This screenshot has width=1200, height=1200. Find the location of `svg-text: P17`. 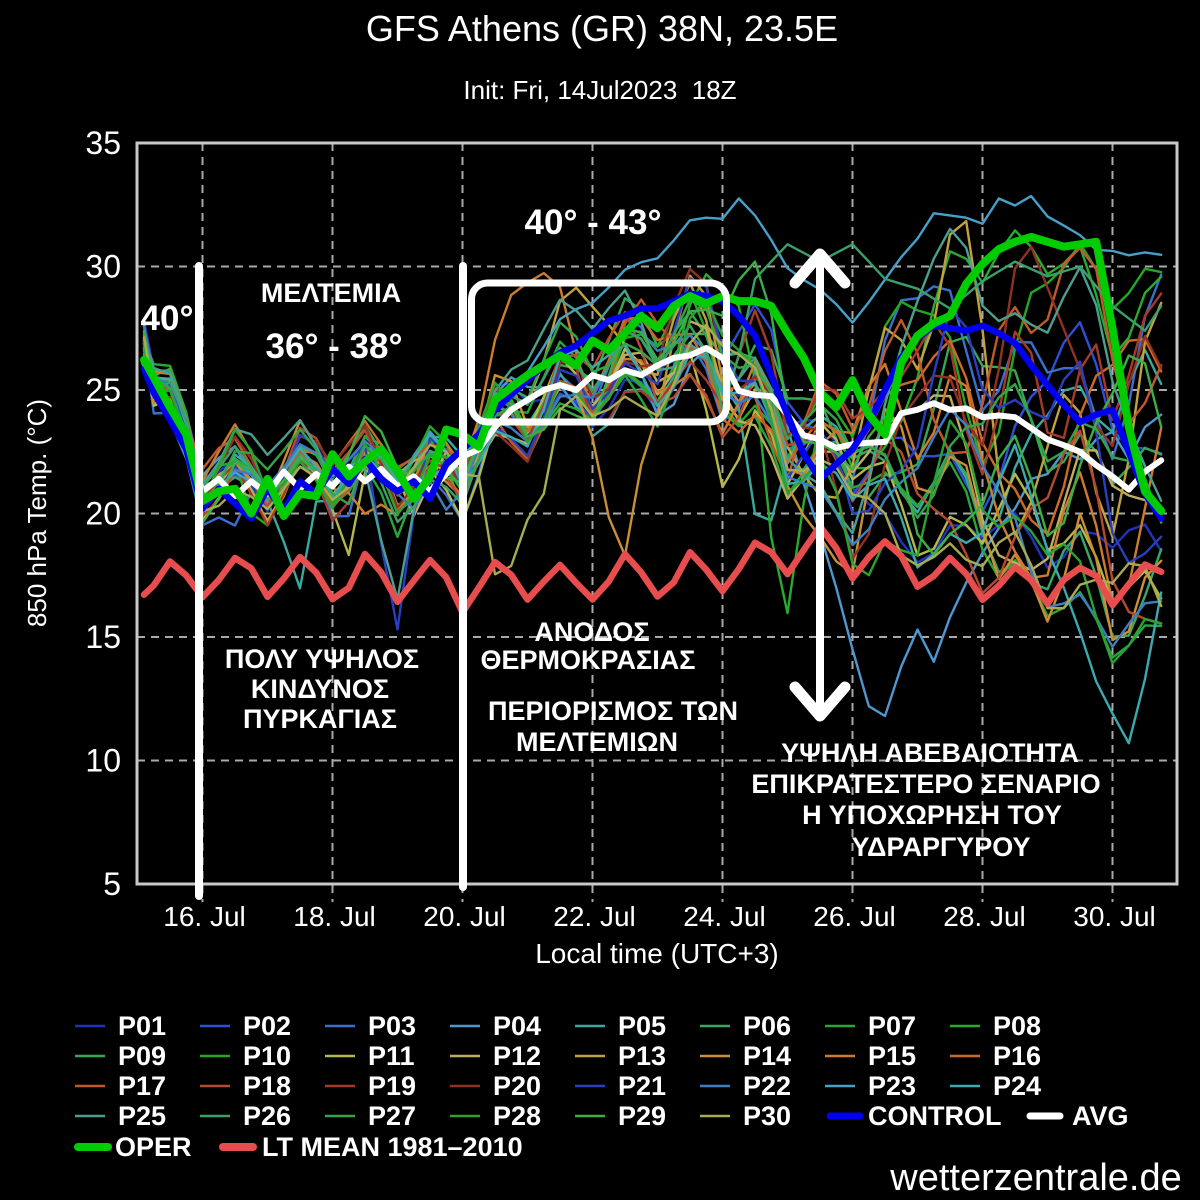

svg-text: P17 is located at coordinates (142, 1086).